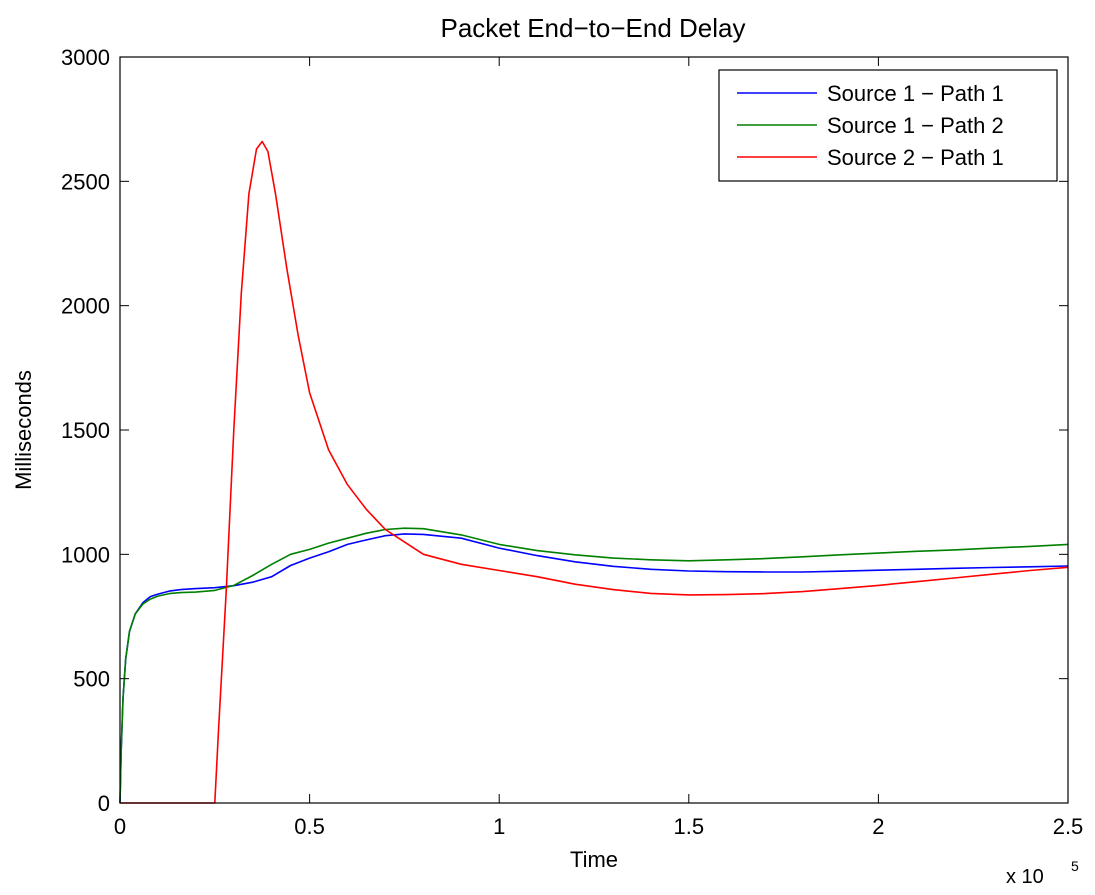 The image size is (1095, 895). I want to click on legend-label-2: Source 1 − Path 2, so click(915, 125).